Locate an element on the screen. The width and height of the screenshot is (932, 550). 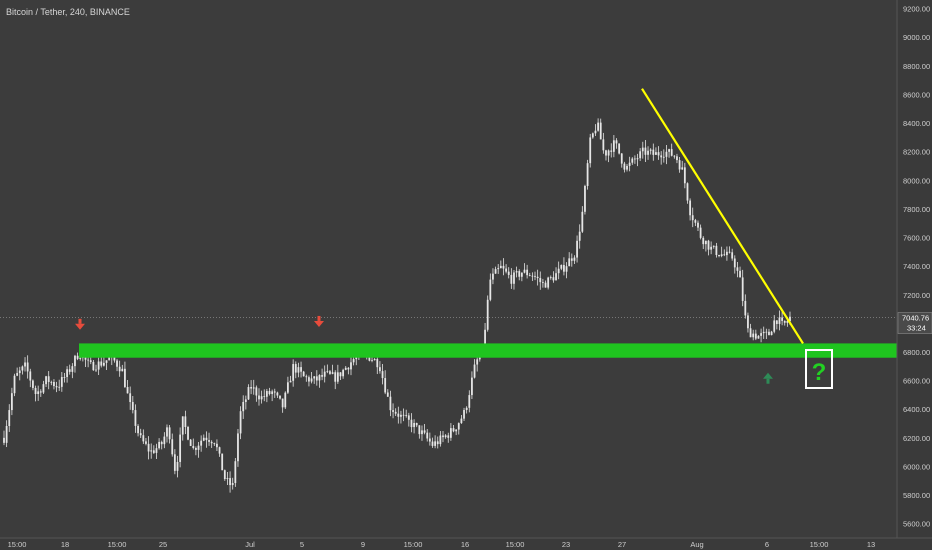
time-tick-label: Aug is located at coordinates (696, 544).